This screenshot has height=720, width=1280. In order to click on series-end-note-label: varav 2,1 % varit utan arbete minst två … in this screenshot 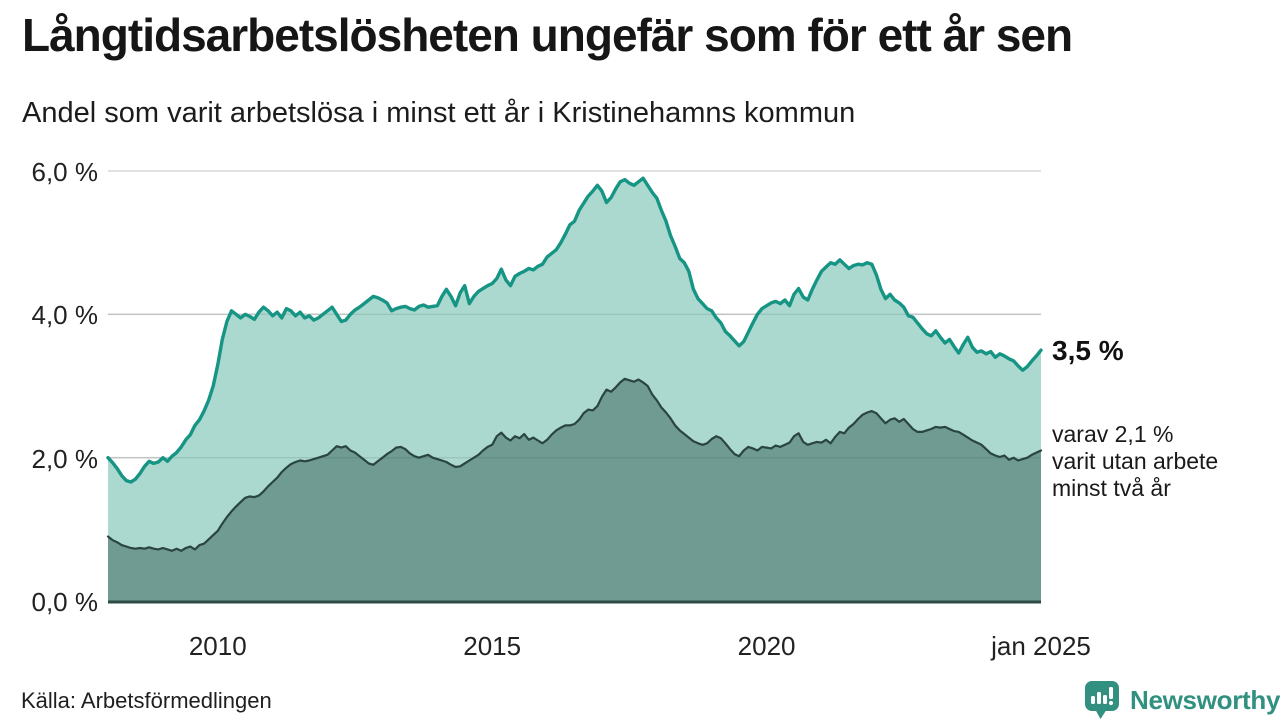, I will do `click(1135, 461)`.